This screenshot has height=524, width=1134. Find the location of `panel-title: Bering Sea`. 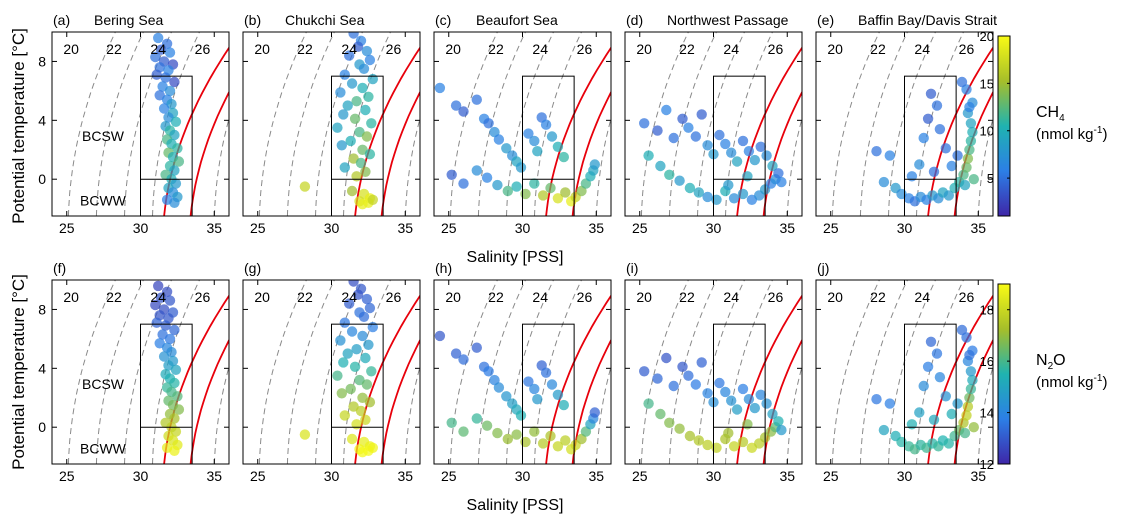

panel-title: Bering Sea is located at coordinates (128, 20).